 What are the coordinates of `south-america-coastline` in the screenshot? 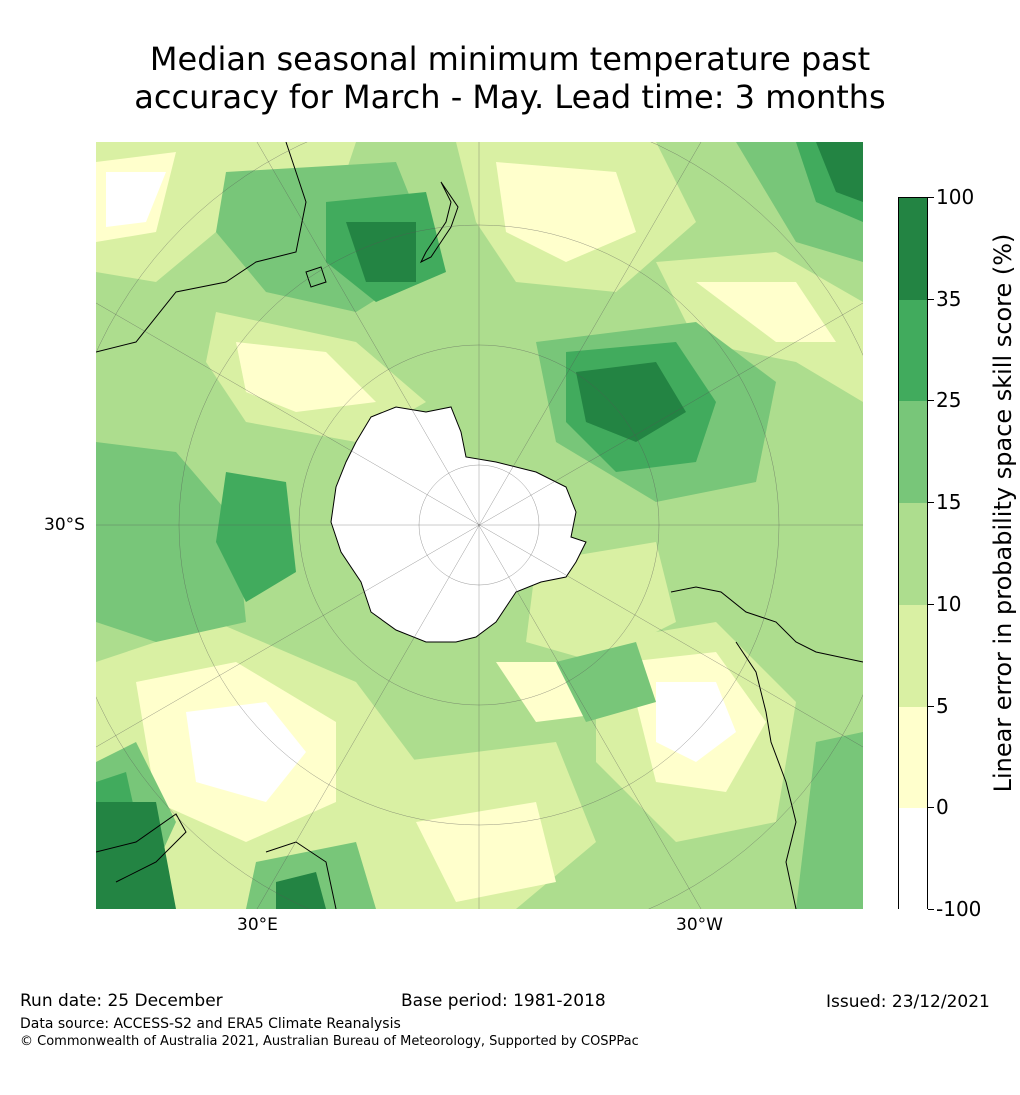 It's located at (766, 624).